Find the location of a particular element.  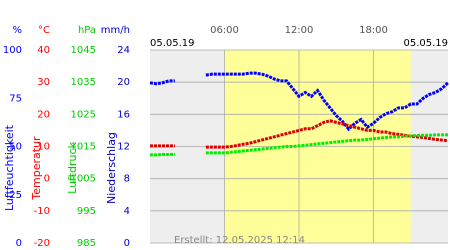

y-tick-label: 1045 is located at coordinates (83, 50).